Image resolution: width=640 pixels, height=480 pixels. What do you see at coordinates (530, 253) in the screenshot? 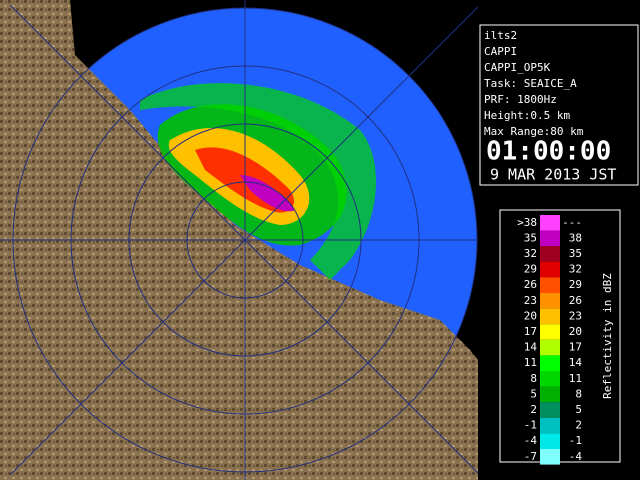
I see `legend-low: 32` at bounding box center [530, 253].